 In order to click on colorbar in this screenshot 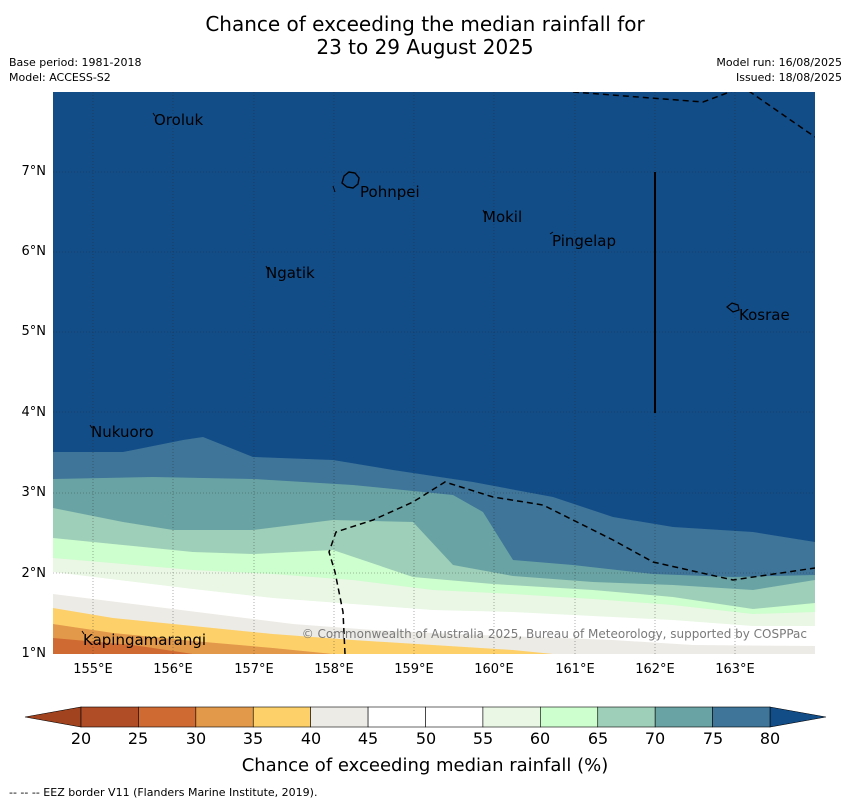, I will do `click(425, 719)`.